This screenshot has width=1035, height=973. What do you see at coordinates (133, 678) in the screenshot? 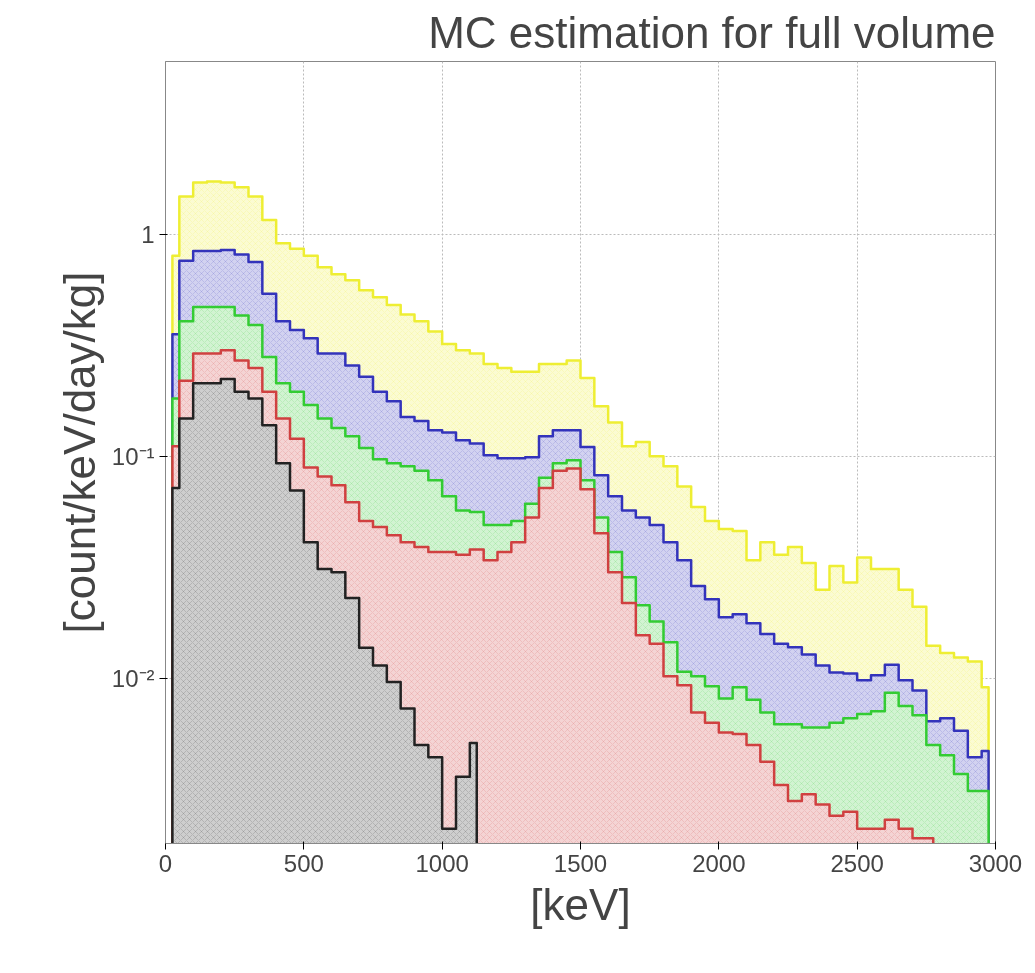
I see `y-tick-label: 10⁻²` at bounding box center [133, 678].